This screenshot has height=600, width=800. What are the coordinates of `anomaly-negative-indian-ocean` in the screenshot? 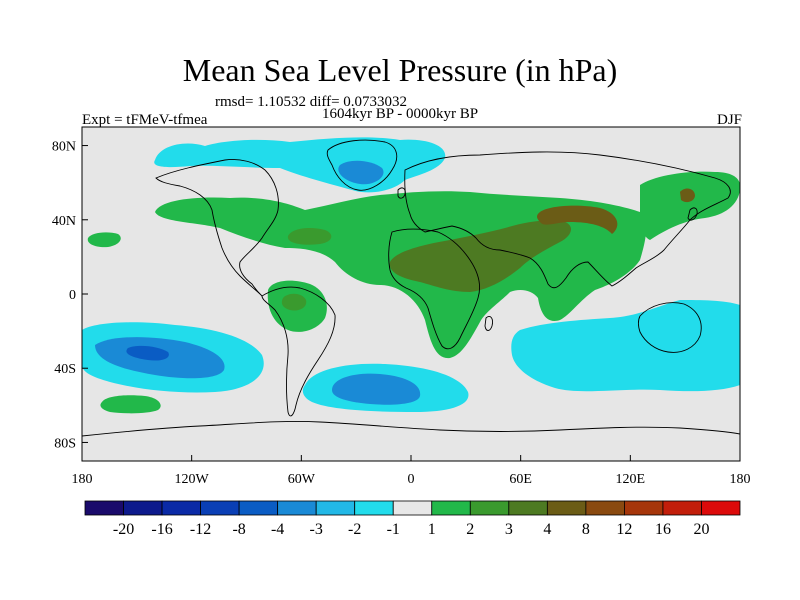 It's located at (625, 346).